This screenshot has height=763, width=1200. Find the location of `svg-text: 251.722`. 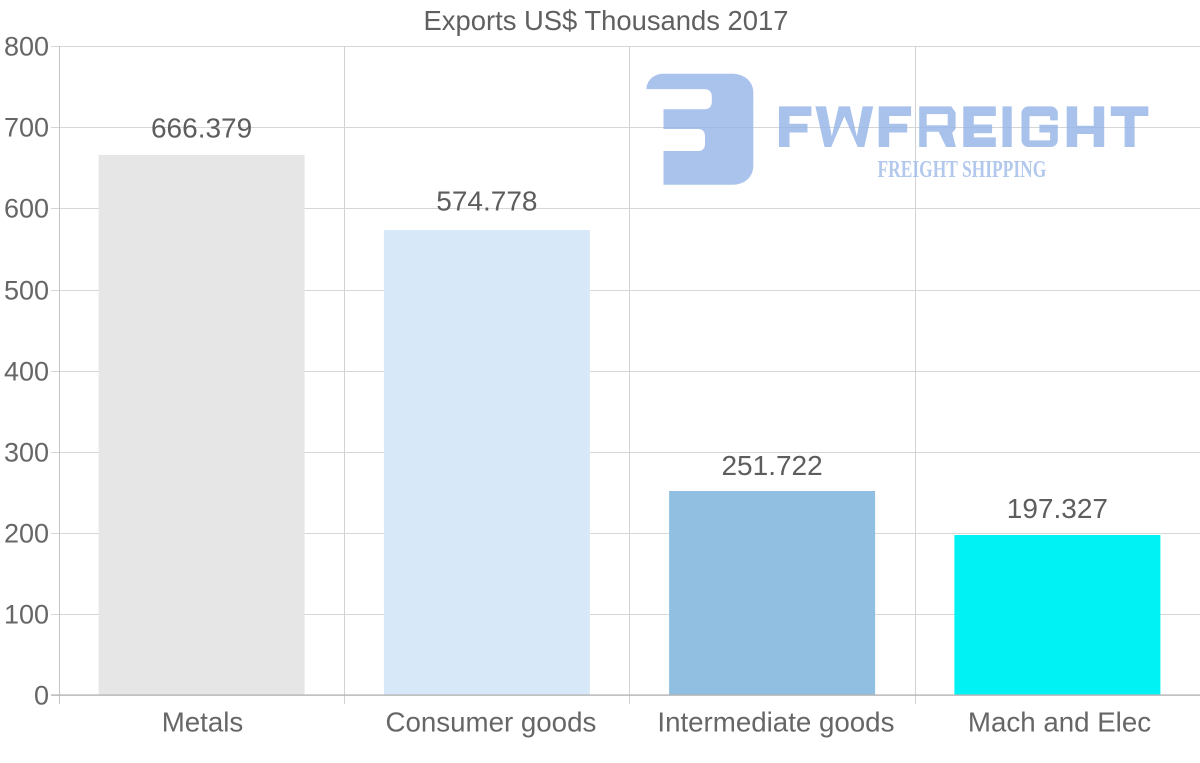

svg-text: 251.722 is located at coordinates (771, 465).